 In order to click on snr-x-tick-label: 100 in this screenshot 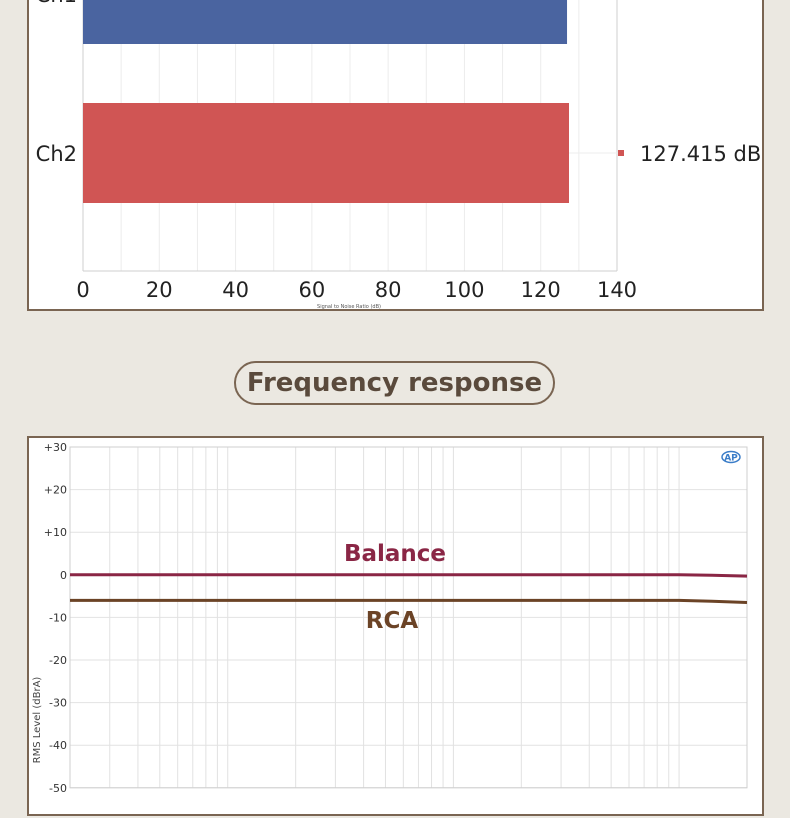, I will do `click(464, 290)`.